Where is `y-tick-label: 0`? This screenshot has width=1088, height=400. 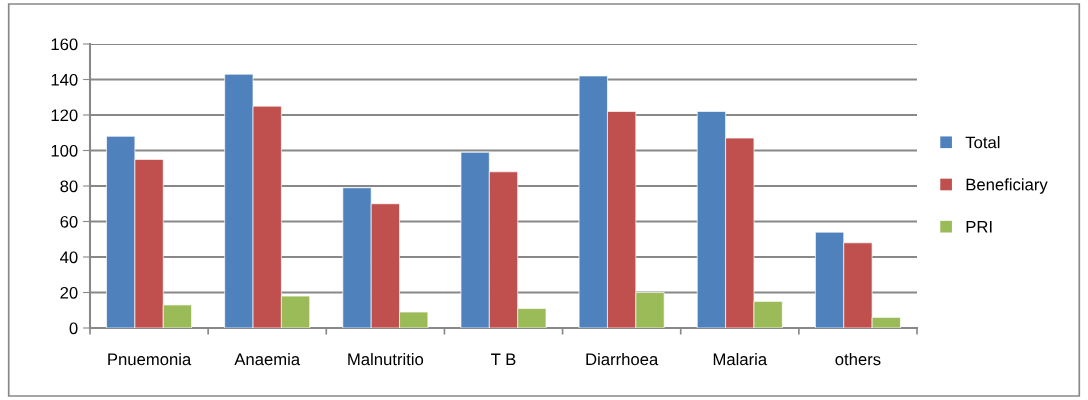 y-tick-label: 0 is located at coordinates (73, 328).